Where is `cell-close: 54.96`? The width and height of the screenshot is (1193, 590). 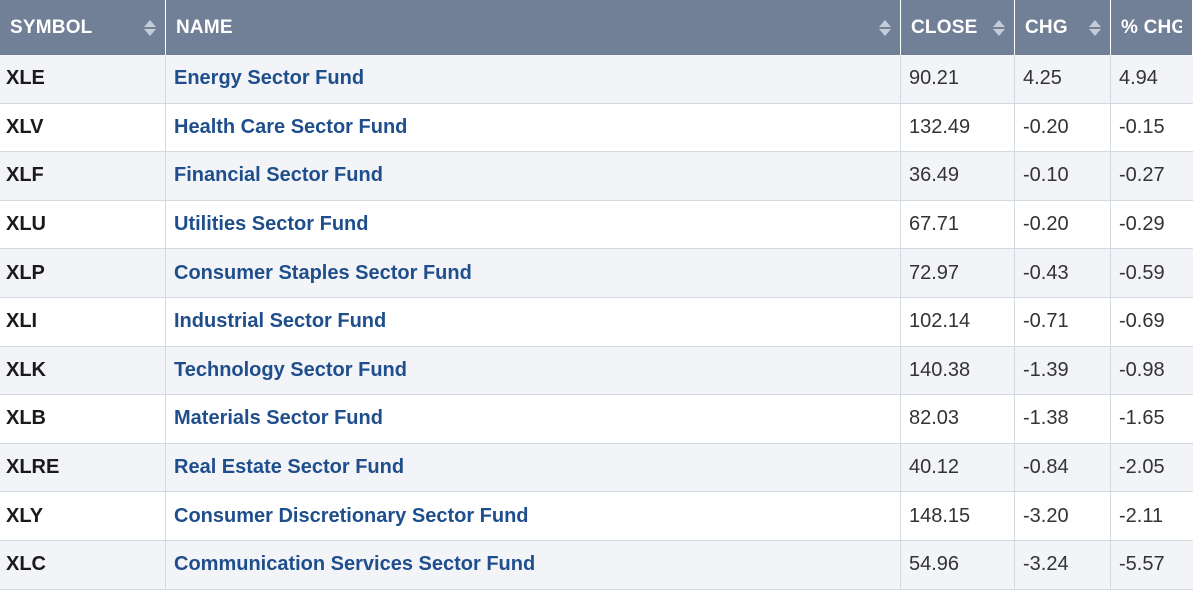 cell-close: 54.96 is located at coordinates (958, 565).